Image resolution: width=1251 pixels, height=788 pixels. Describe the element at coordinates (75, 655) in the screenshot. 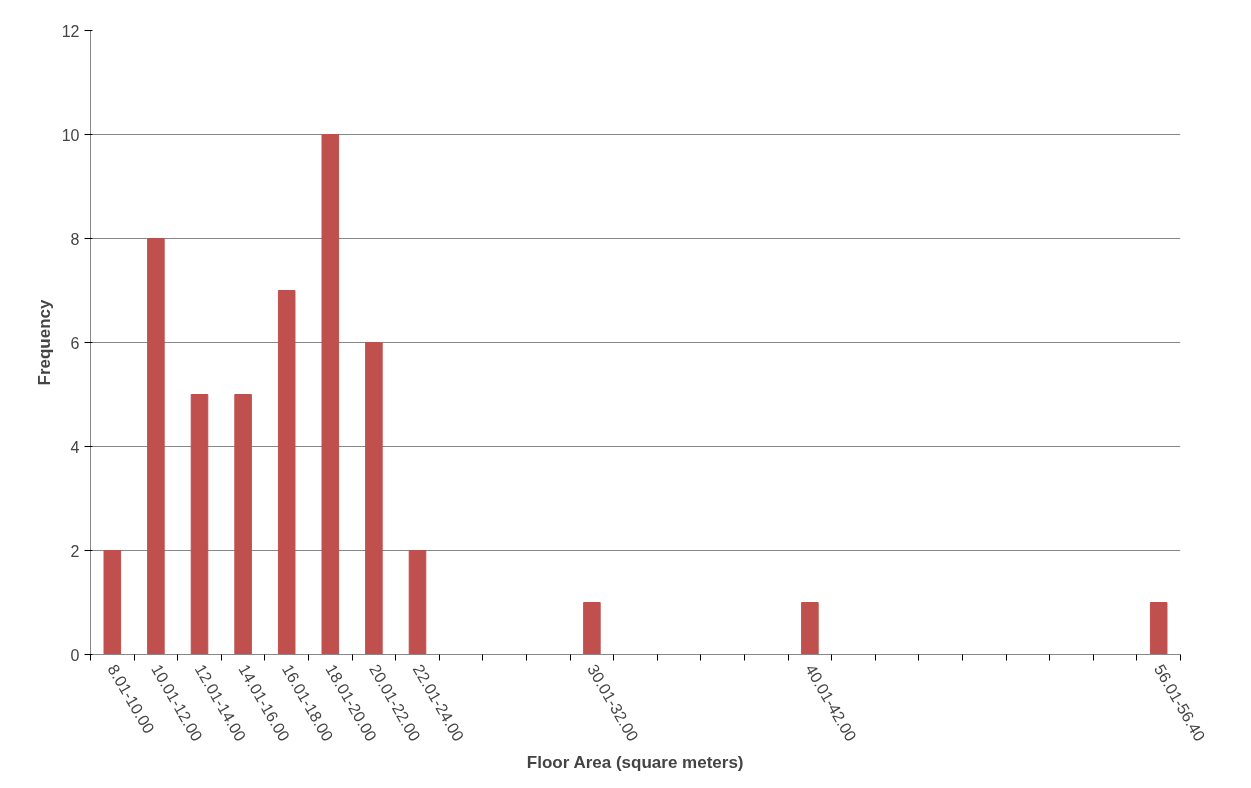

I see `y-tick-label: 0` at that location.